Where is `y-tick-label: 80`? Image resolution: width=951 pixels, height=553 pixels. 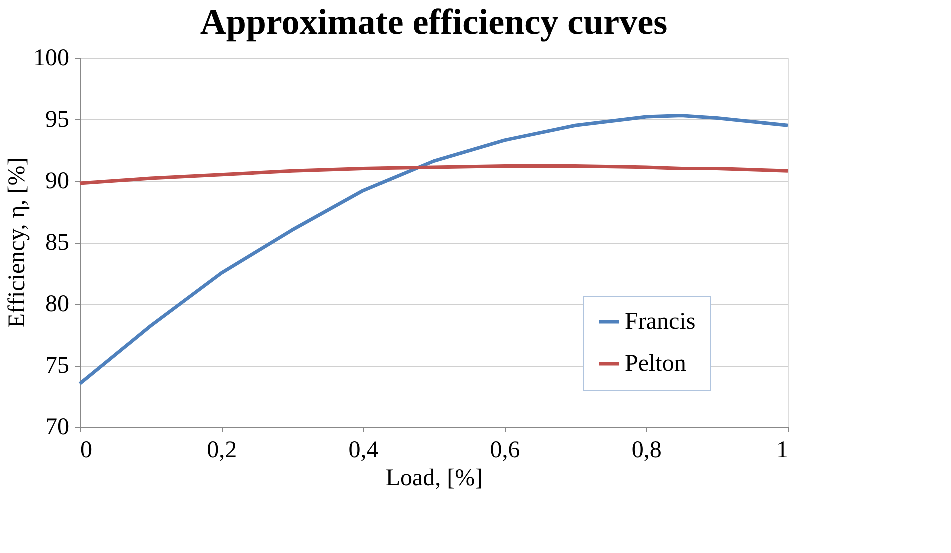 y-tick-label: 80 is located at coordinates (58, 305).